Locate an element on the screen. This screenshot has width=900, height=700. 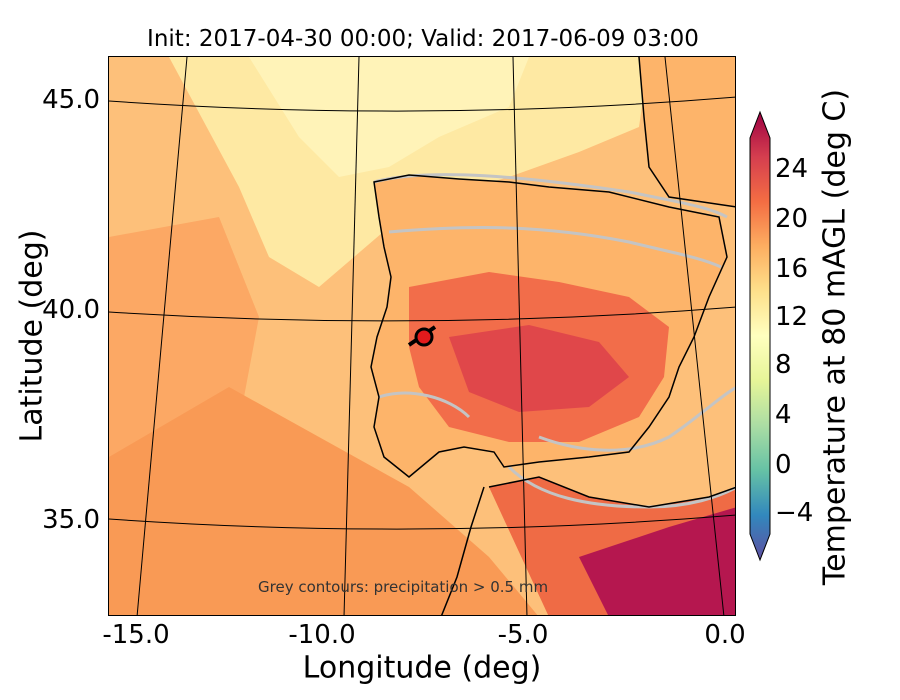
cb-tick-8: 8 is located at coordinates (783, 365).